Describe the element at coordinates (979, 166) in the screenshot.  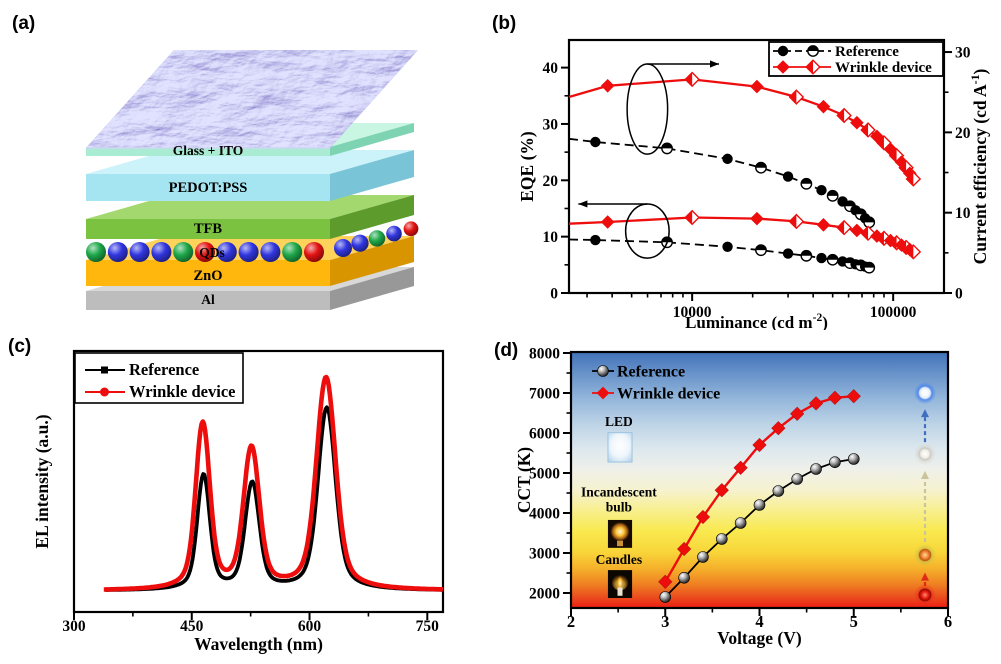
I see `svg-text: Current efficiency (cd A-1)` at that location.